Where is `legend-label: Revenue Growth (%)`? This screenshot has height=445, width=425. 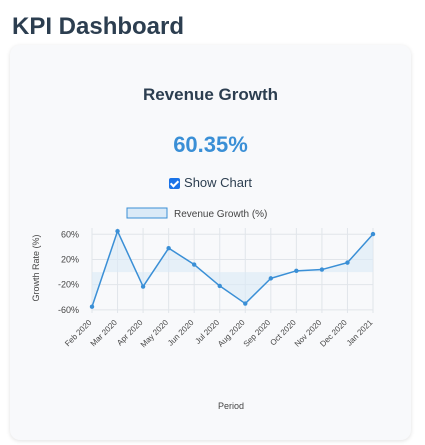
legend-label: Revenue Growth (%) is located at coordinates (220, 214).